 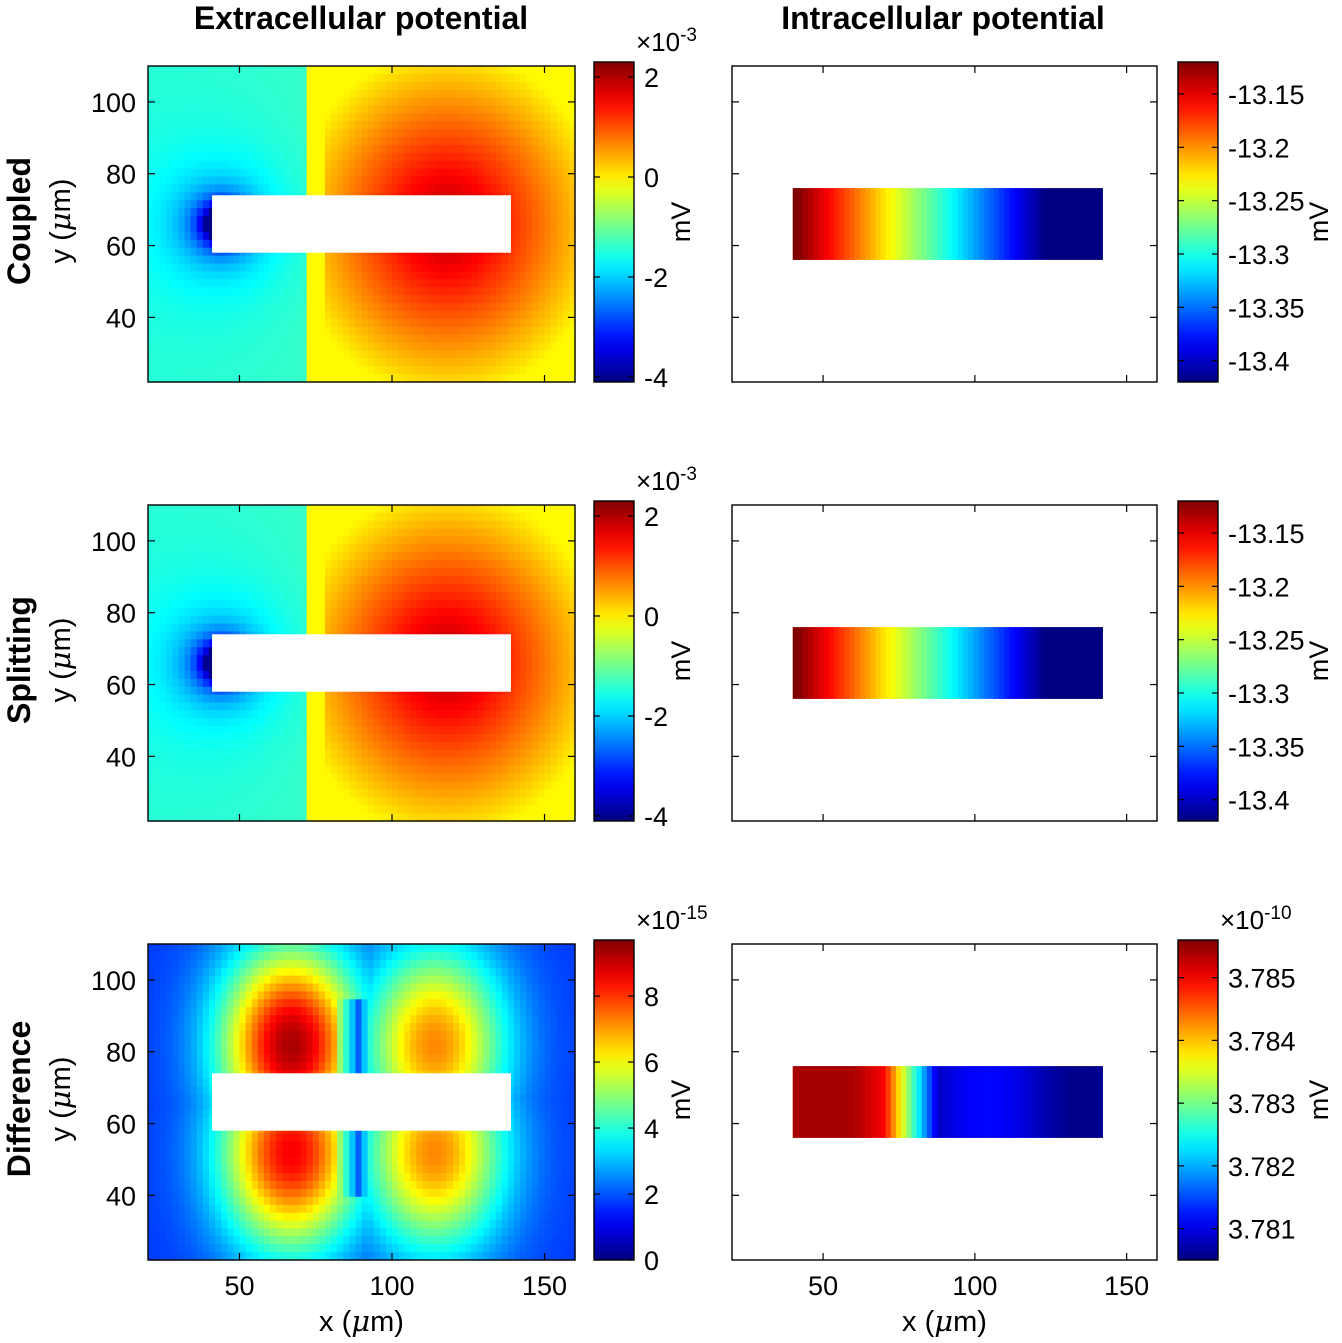 What do you see at coordinates (1259, 255) in the screenshot?
I see `colorbar-tick-label: -13.3` at bounding box center [1259, 255].